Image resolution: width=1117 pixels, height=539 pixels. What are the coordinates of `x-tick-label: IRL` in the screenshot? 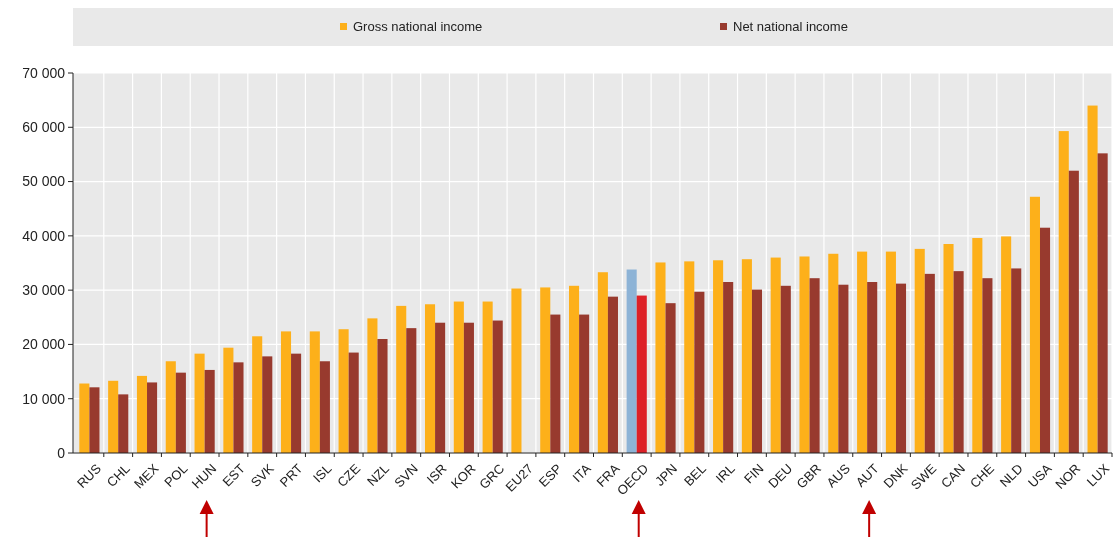 It's located at (725, 473).